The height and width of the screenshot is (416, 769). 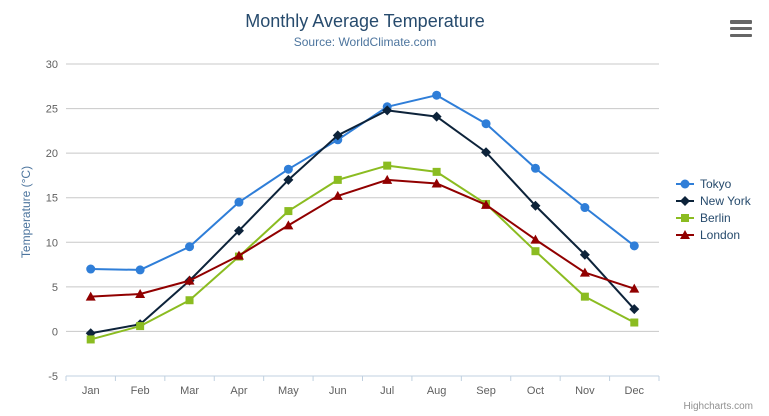 I want to click on legend: Tokyo New York Berlin London, so click(x=713, y=209).